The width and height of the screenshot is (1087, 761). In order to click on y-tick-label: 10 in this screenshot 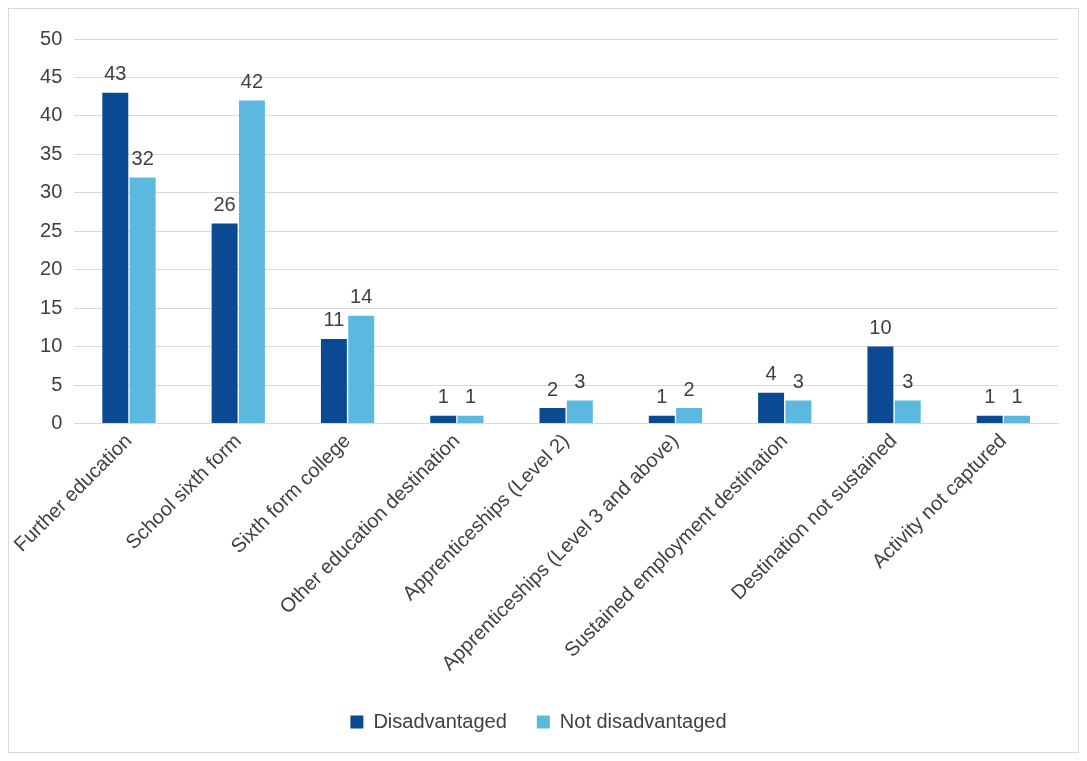, I will do `click(51, 345)`.